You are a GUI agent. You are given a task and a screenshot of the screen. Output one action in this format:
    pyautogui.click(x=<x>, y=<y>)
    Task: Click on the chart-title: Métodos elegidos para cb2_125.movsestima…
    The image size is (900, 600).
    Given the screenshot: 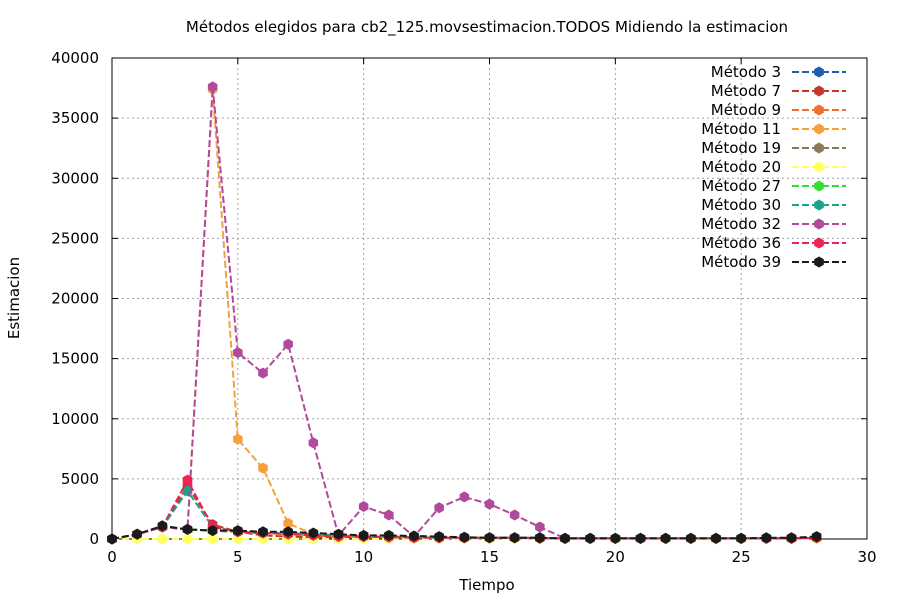 What is the action you would take?
    pyautogui.click(x=487, y=27)
    